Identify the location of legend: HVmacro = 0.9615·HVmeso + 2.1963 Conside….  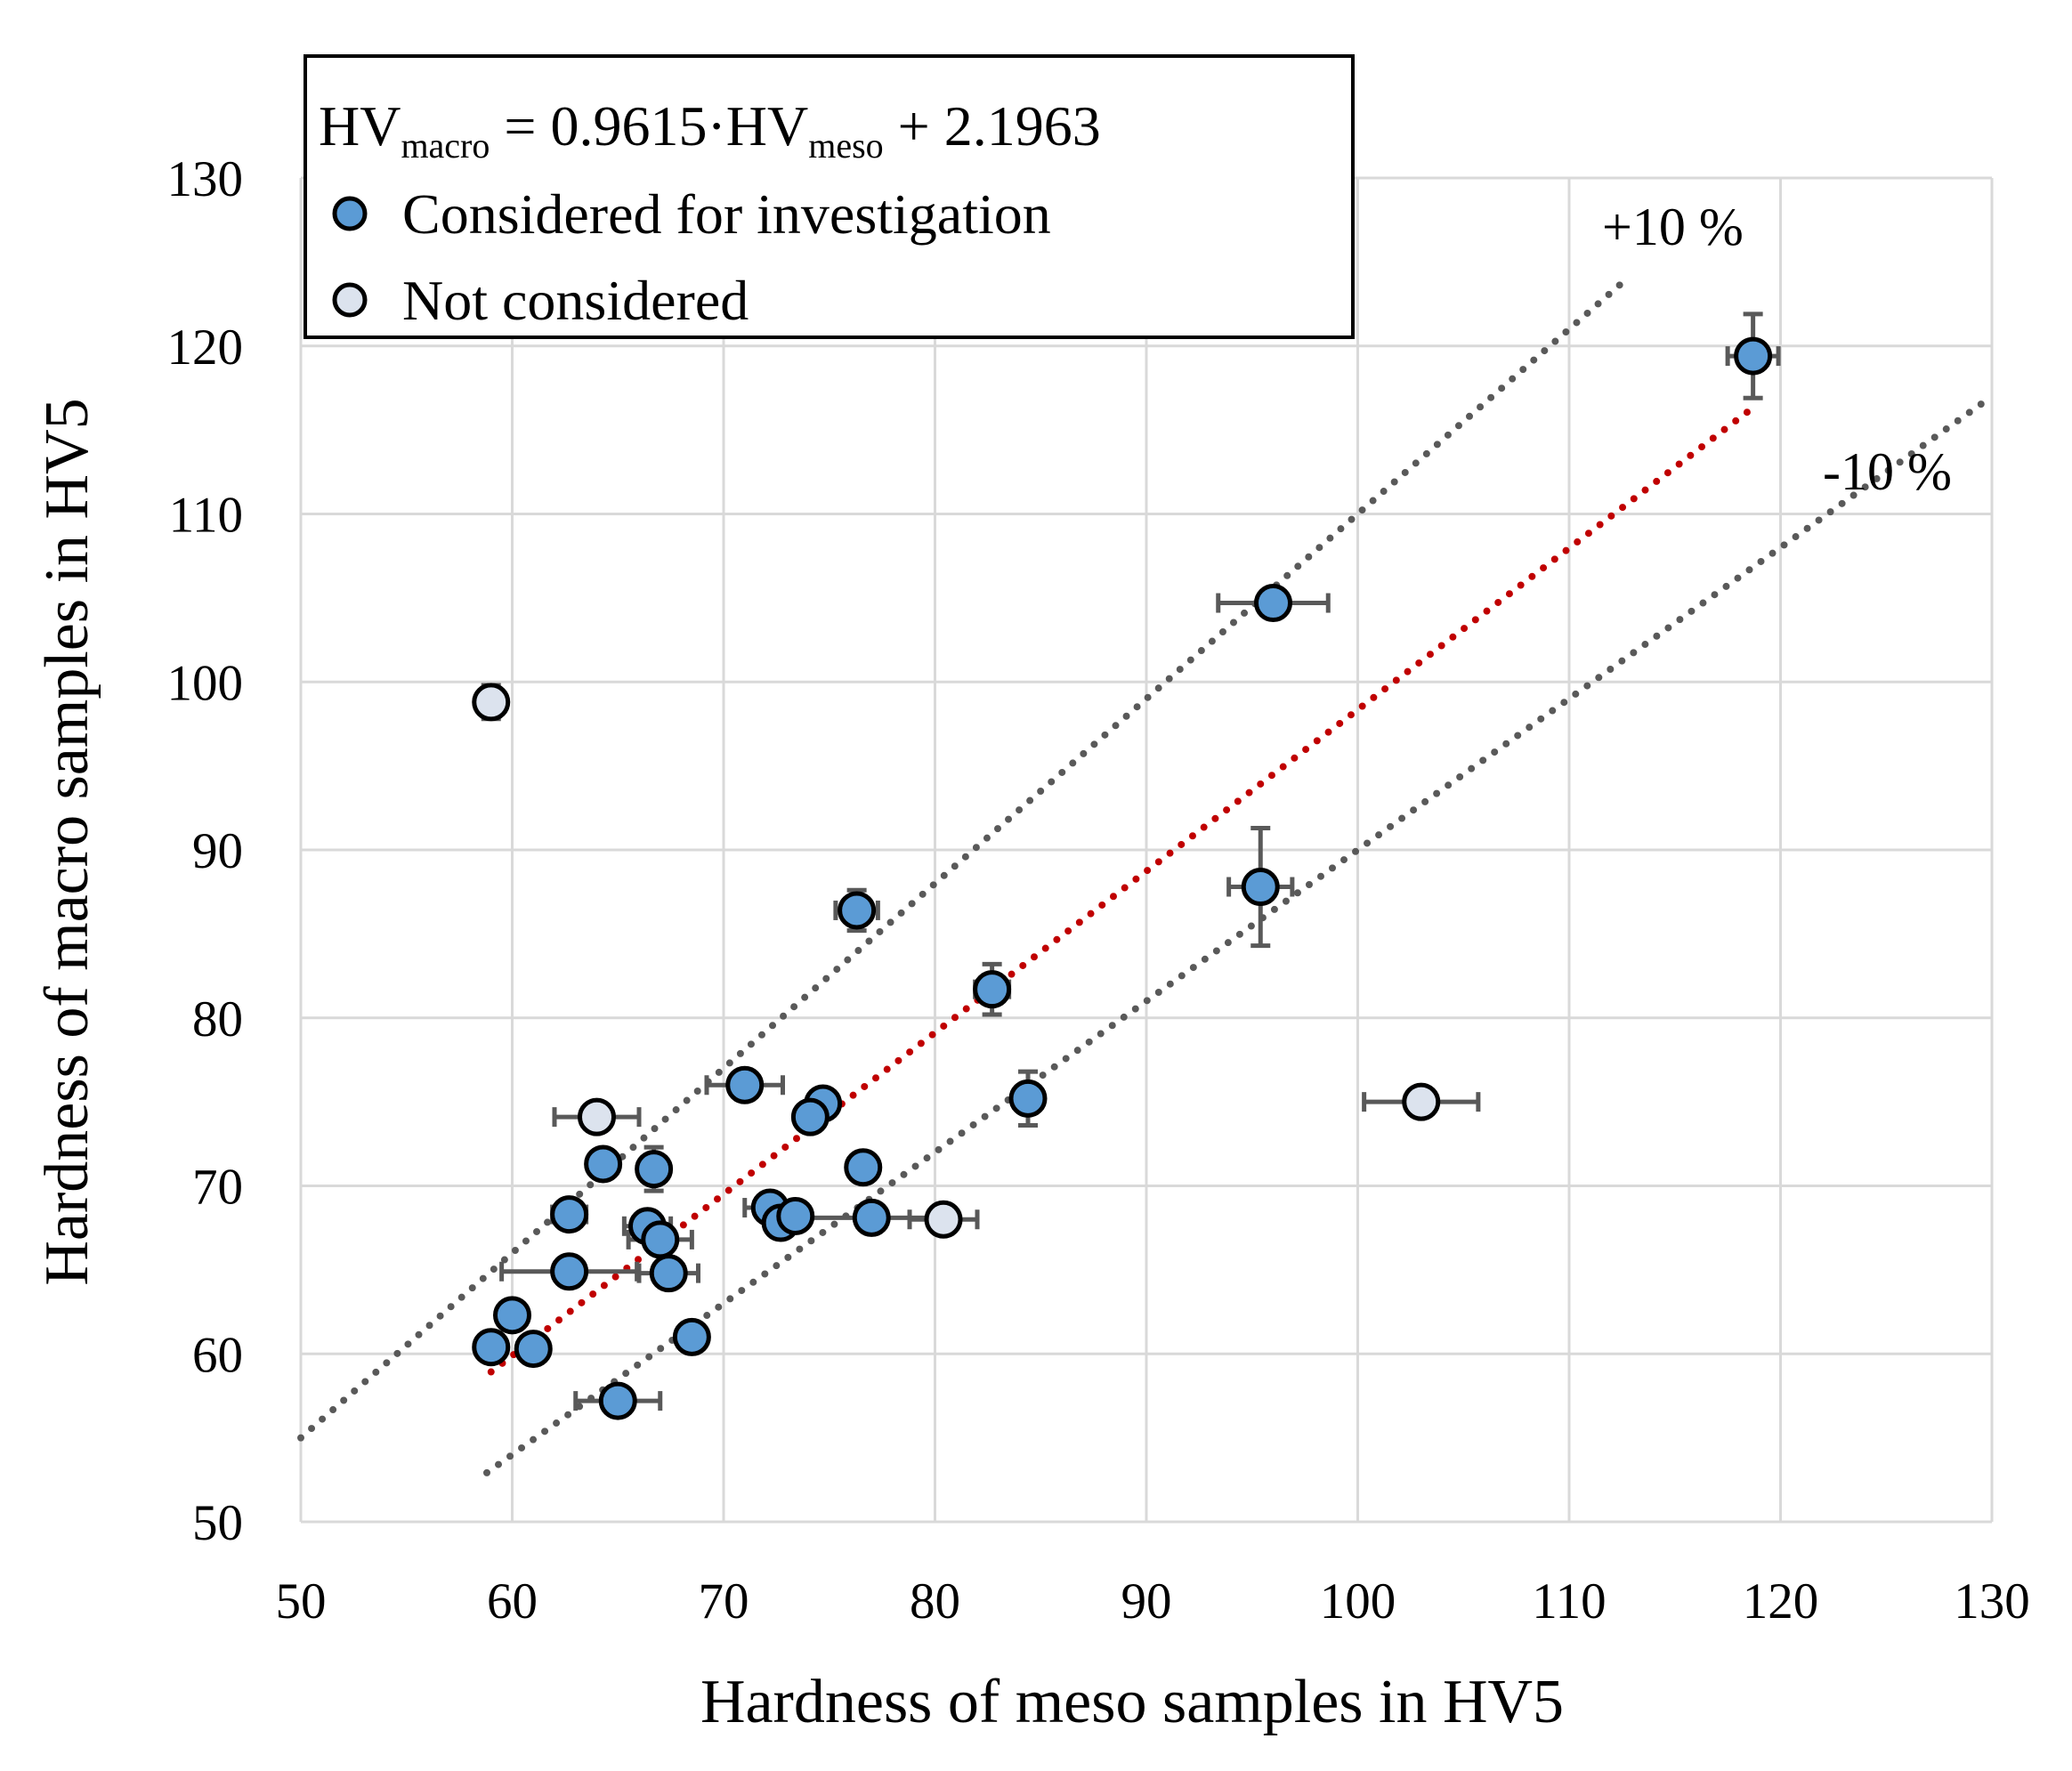
(829, 196).